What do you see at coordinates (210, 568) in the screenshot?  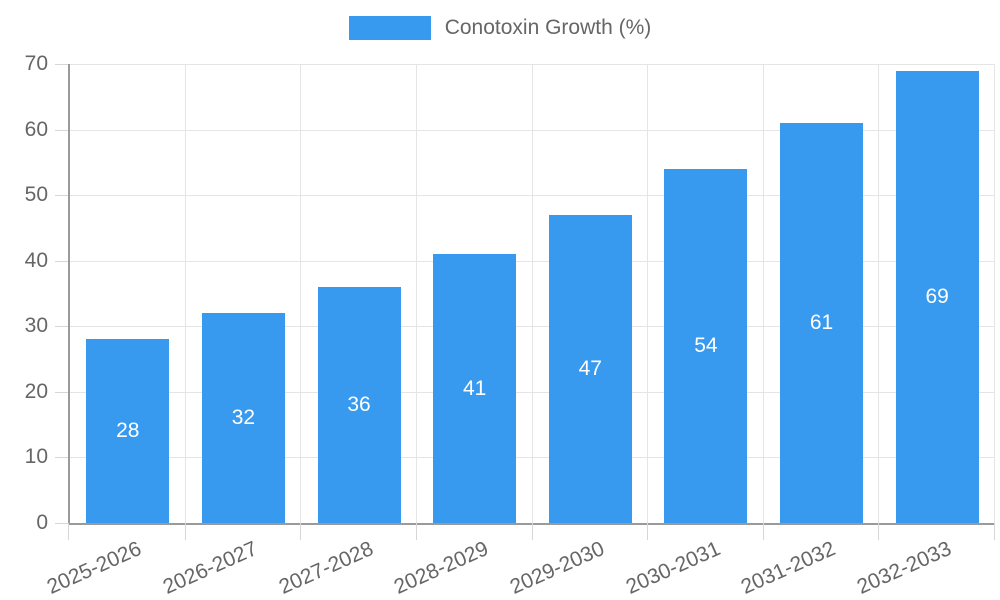 I see `x-axis-tick-label: 2026-2027` at bounding box center [210, 568].